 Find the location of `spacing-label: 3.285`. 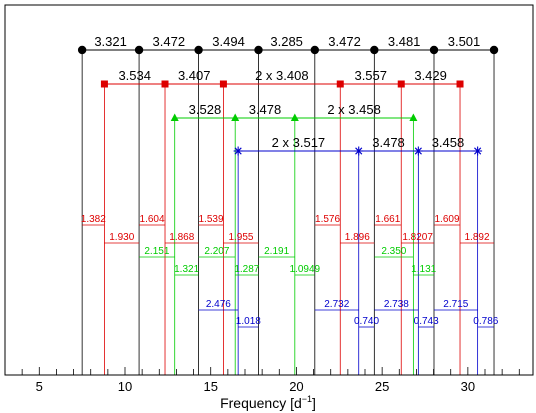

spacing-label: 3.285 is located at coordinates (286, 41).